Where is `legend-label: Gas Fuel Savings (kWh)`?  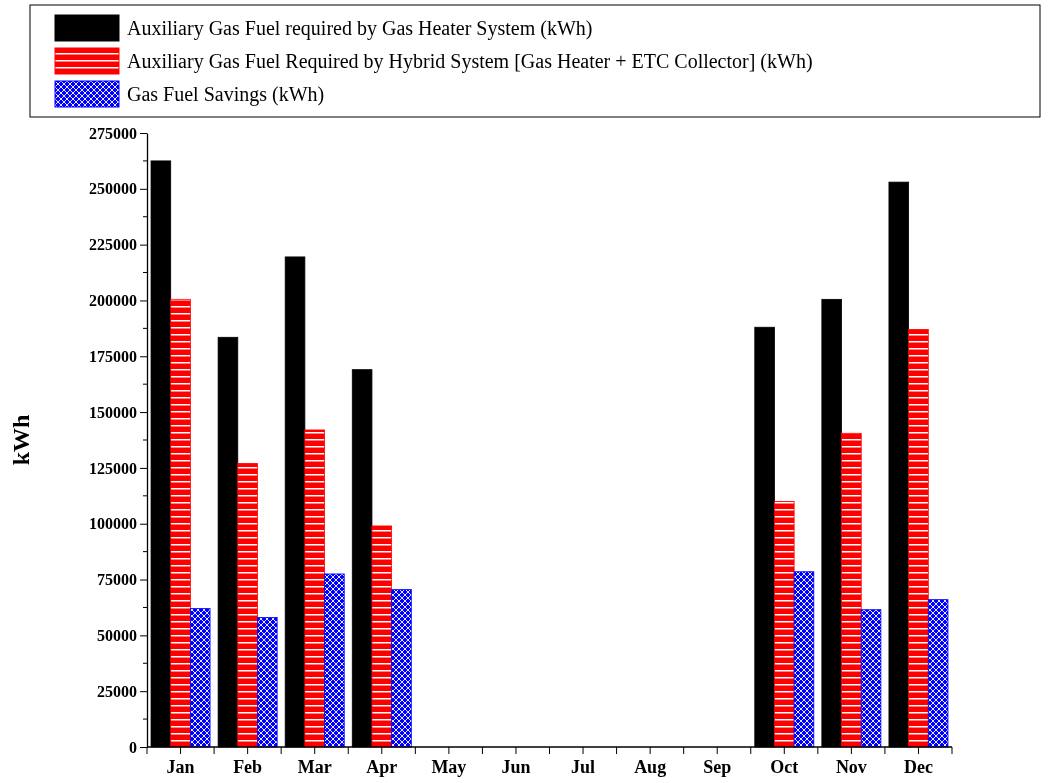 legend-label: Gas Fuel Savings (kWh) is located at coordinates (226, 94).